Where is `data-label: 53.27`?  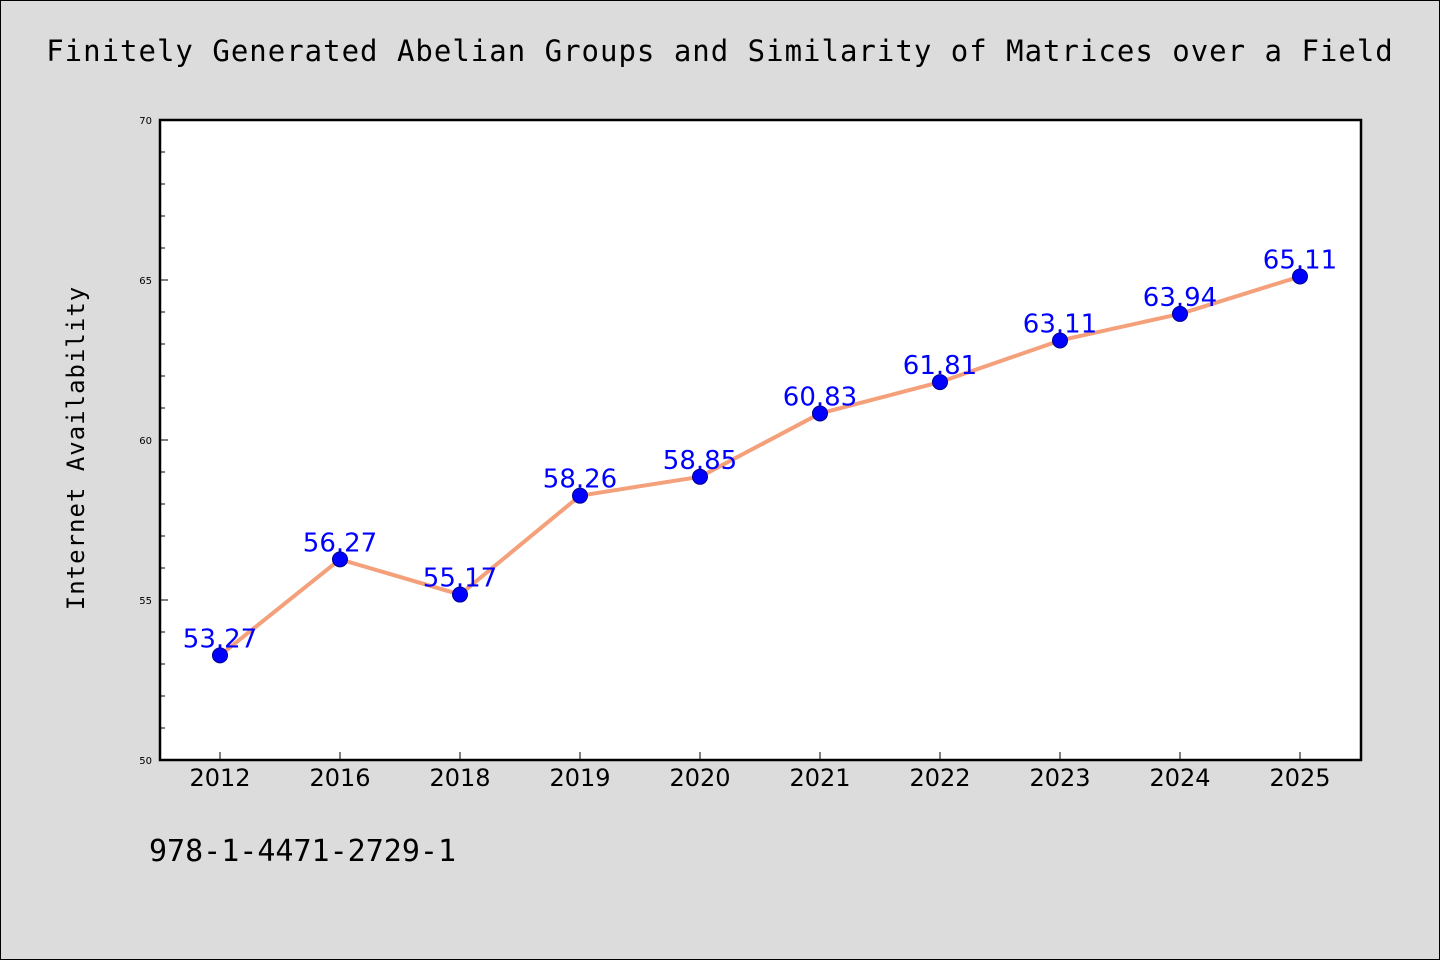 data-label: 53.27 is located at coordinates (220, 639).